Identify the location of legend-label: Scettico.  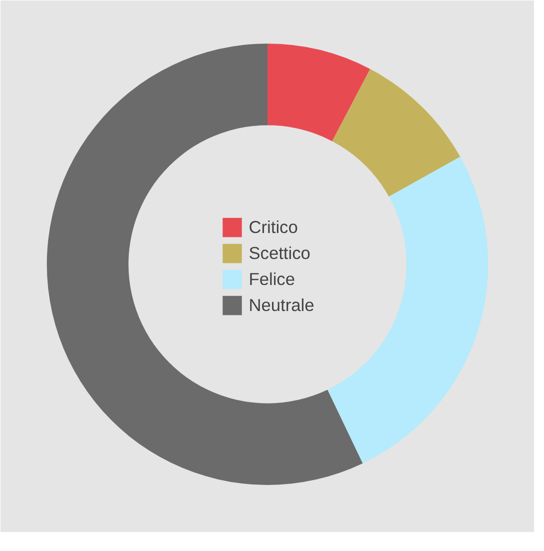
(279, 253).